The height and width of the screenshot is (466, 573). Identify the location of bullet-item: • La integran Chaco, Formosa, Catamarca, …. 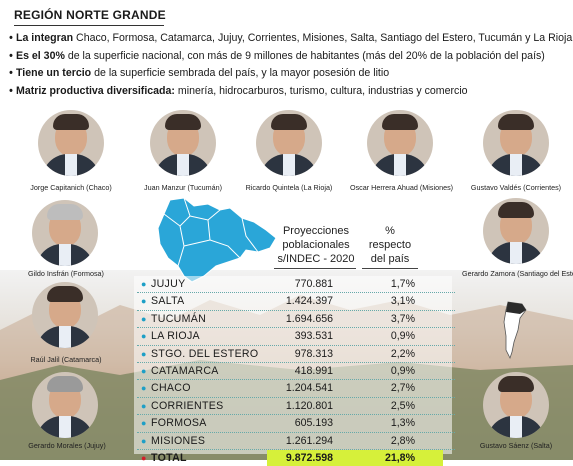
(291, 38).